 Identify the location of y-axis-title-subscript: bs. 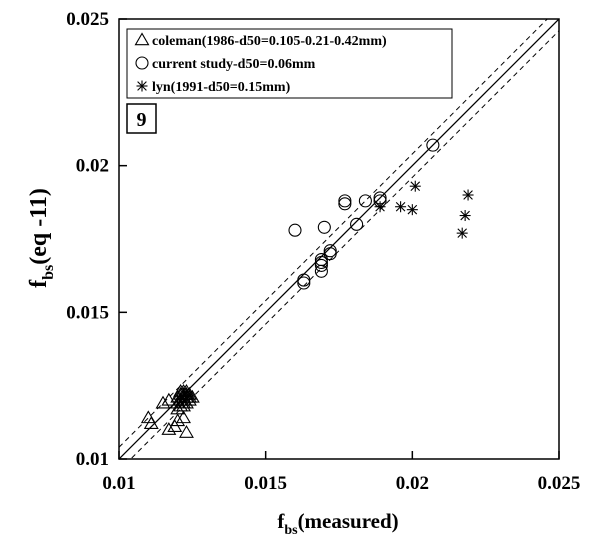
(48, 272).